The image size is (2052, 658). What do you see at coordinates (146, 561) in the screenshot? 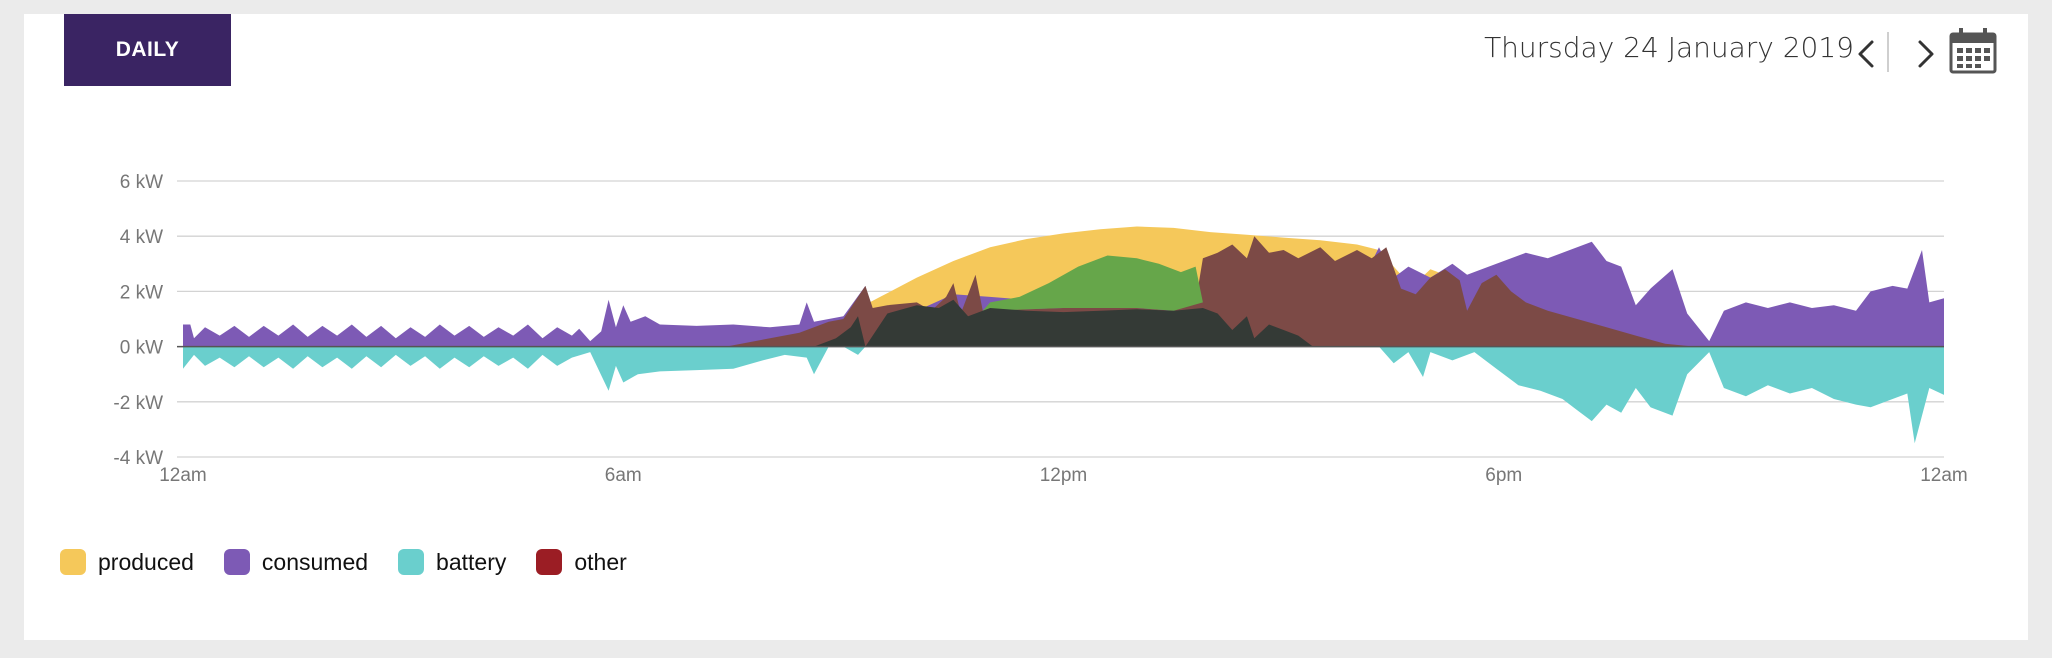
I see `legend-label: produced` at bounding box center [146, 561].